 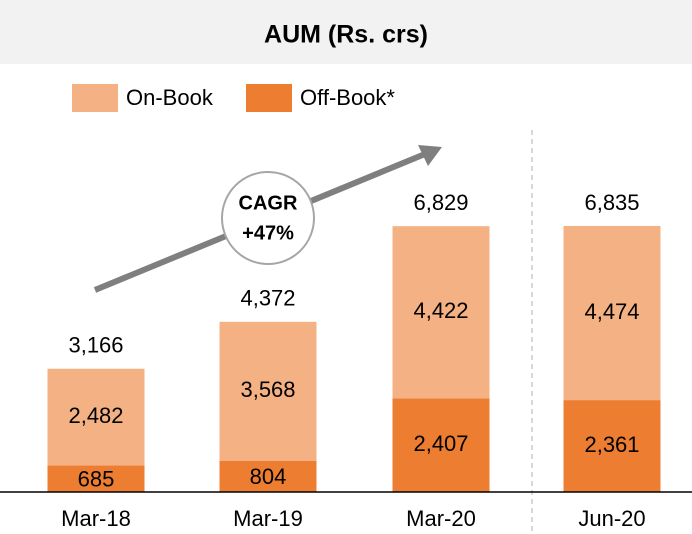 What do you see at coordinates (96, 518) in the screenshot?
I see `x-tick-label: Mar-18` at bounding box center [96, 518].